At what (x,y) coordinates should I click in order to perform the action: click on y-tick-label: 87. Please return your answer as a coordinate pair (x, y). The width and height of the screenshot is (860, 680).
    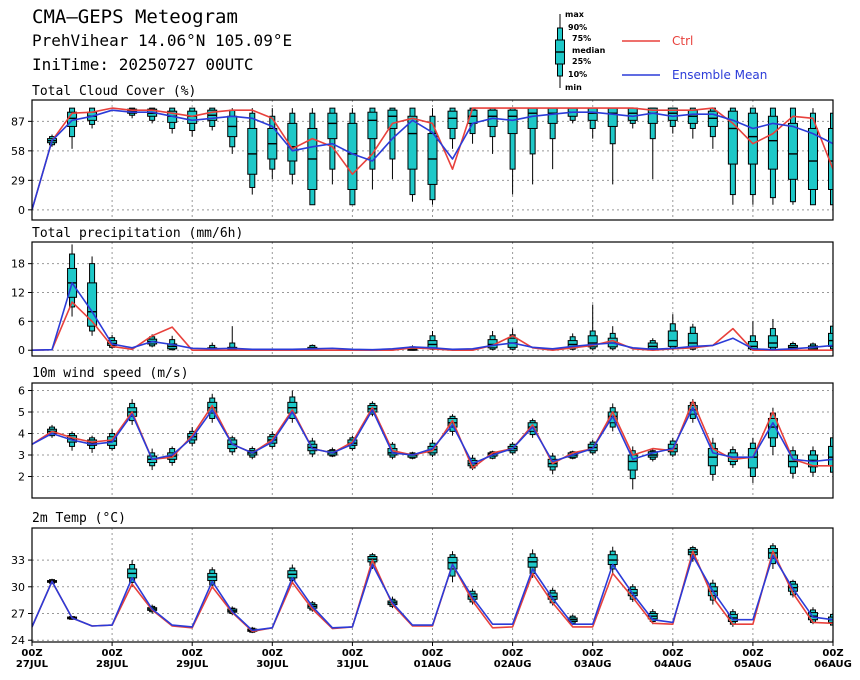
    Looking at the image, I should click on (18, 121).